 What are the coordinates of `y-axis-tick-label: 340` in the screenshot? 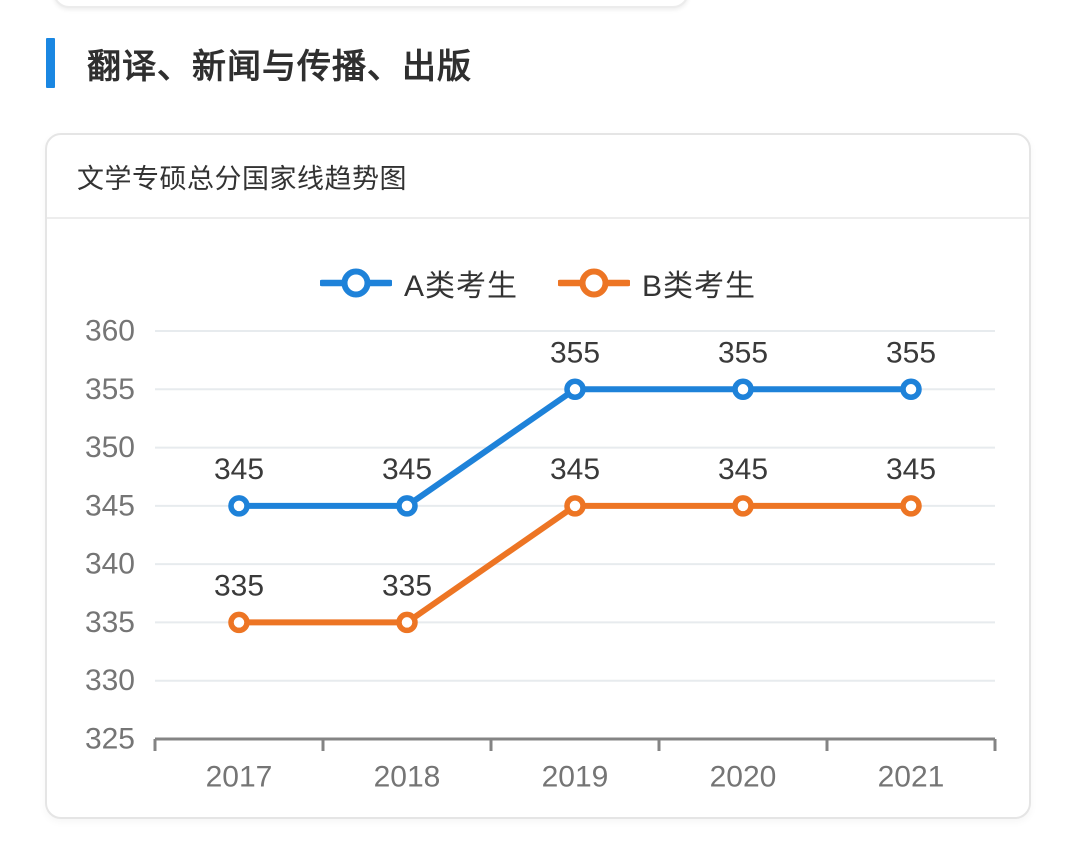 It's located at (110, 564).